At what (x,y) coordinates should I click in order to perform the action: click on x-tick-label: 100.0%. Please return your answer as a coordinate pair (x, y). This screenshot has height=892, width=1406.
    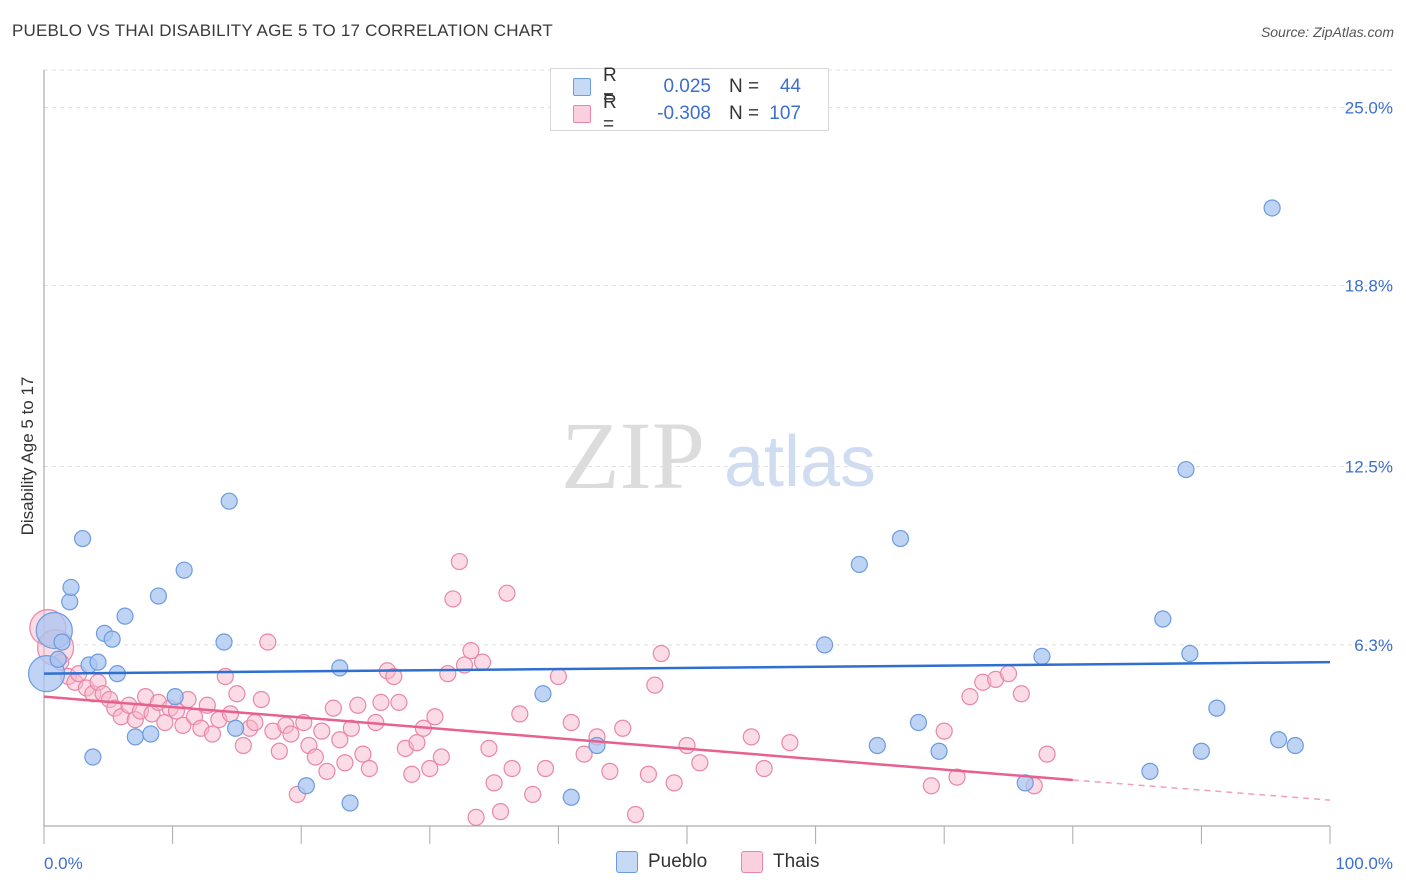
    Looking at the image, I should click on (1364, 863).